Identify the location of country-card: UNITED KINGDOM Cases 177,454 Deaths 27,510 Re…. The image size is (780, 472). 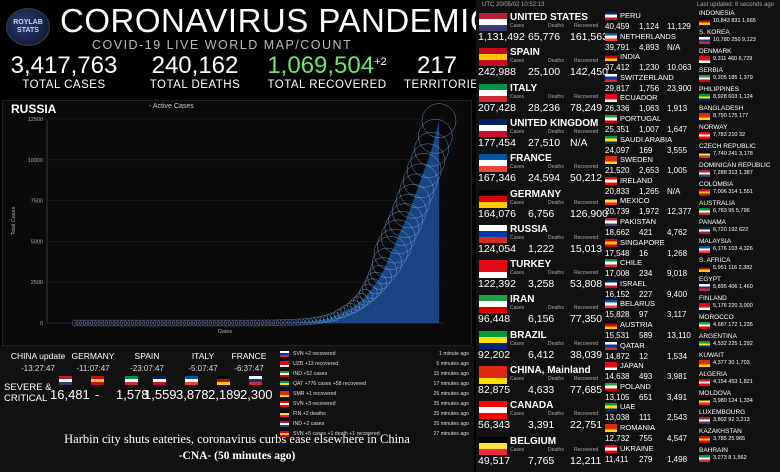
(538, 133).